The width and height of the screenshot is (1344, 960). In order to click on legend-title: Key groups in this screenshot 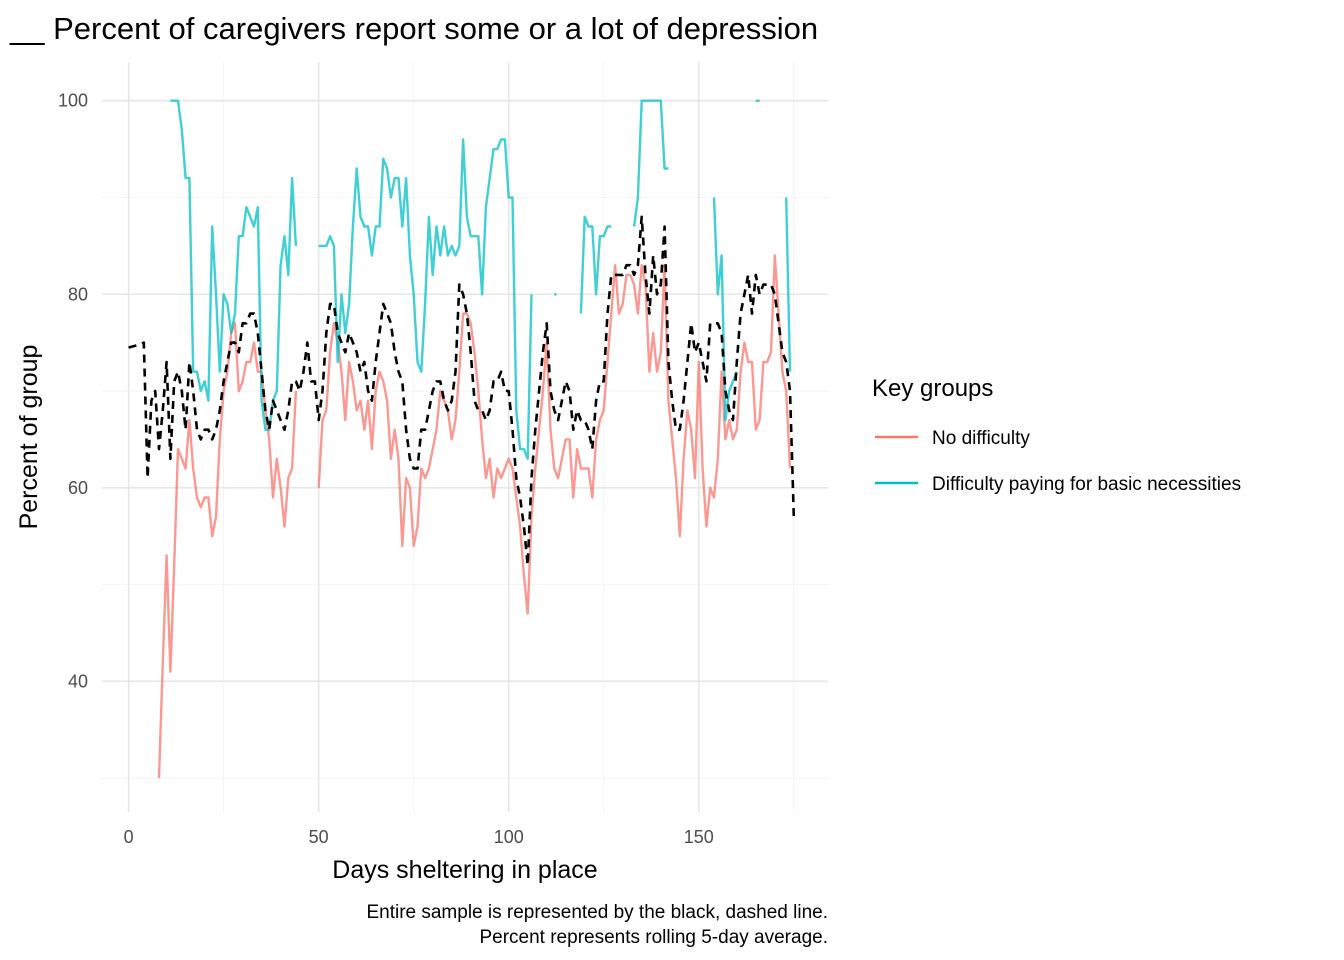, I will do `click(932, 388)`.